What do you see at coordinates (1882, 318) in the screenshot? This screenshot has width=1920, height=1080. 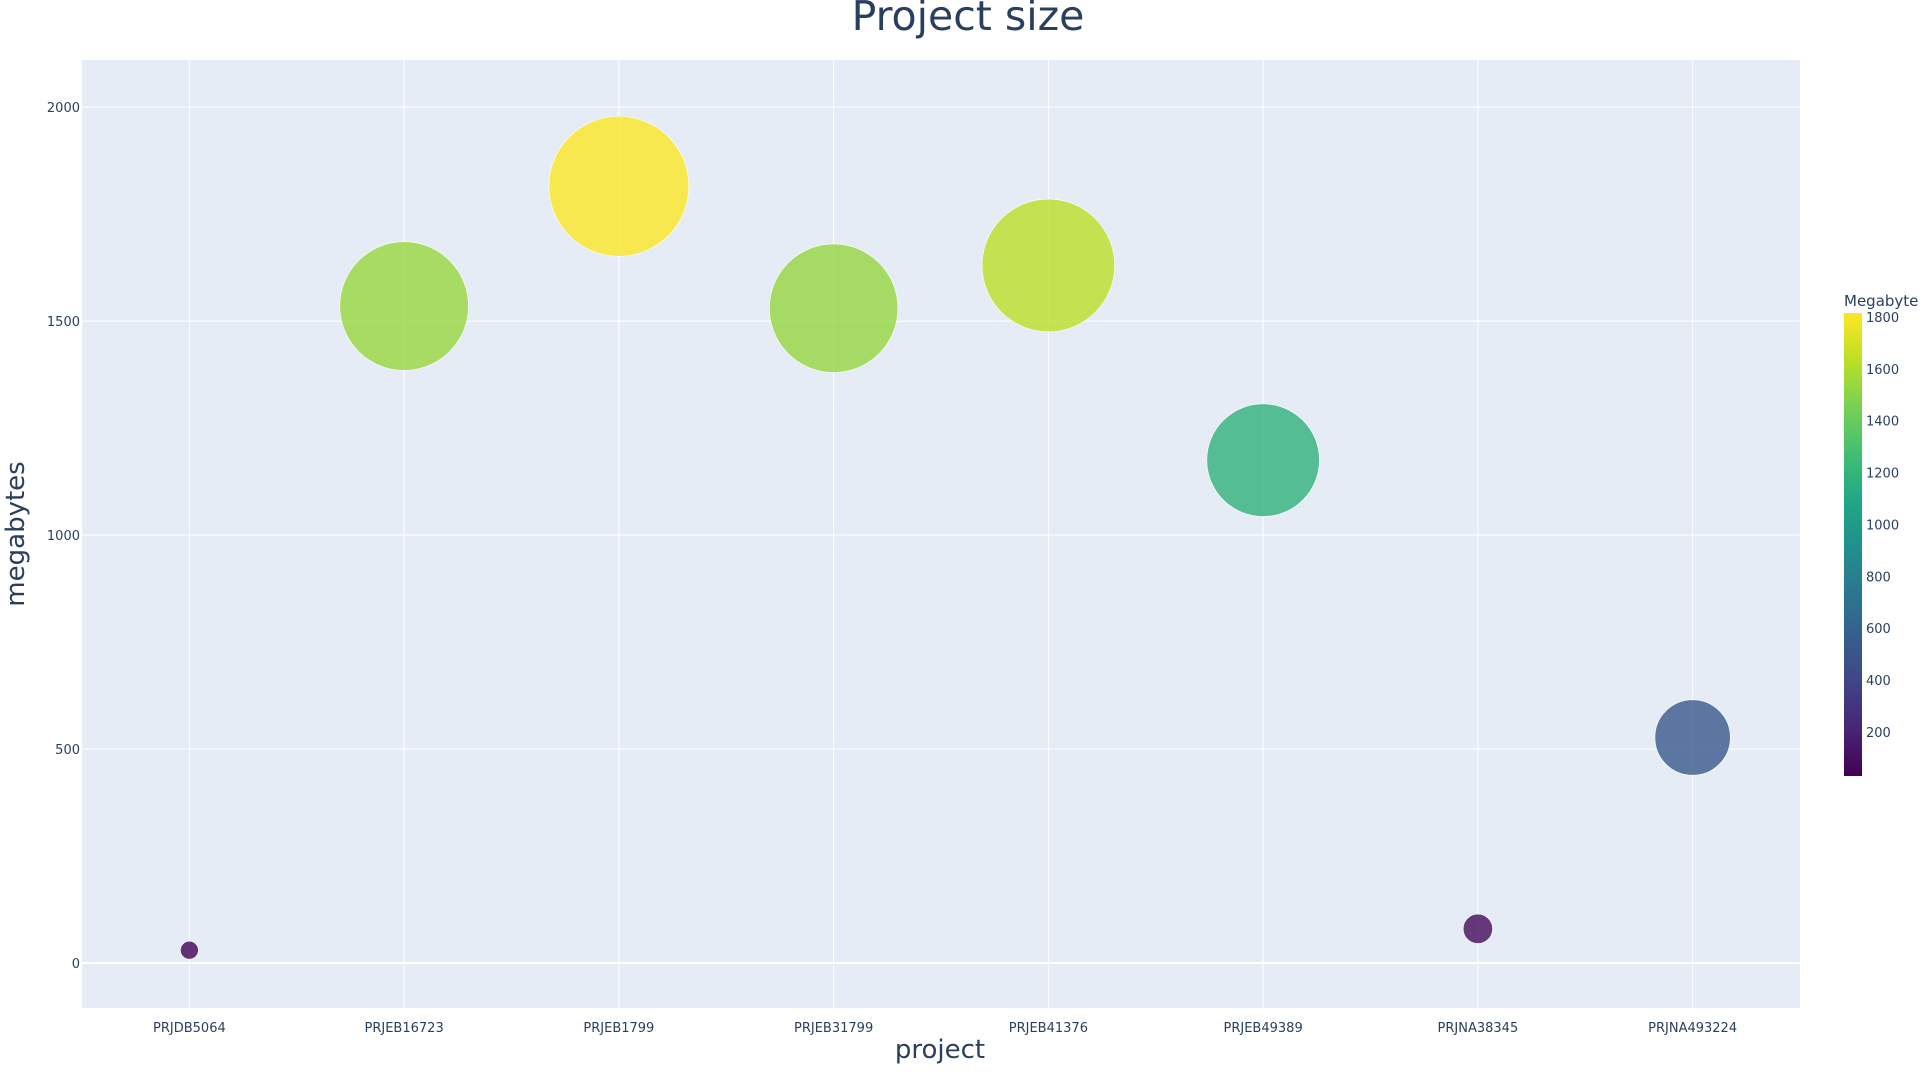 I see `colorbar-tick-label: 1800` at bounding box center [1882, 318].